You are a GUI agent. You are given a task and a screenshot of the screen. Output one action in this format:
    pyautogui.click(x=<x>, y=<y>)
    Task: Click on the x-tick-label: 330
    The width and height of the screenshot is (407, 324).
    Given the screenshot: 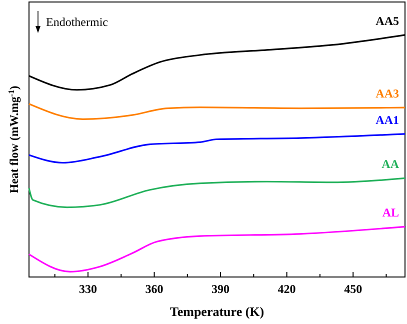 What is the action you would take?
    pyautogui.click(x=87, y=289)
    